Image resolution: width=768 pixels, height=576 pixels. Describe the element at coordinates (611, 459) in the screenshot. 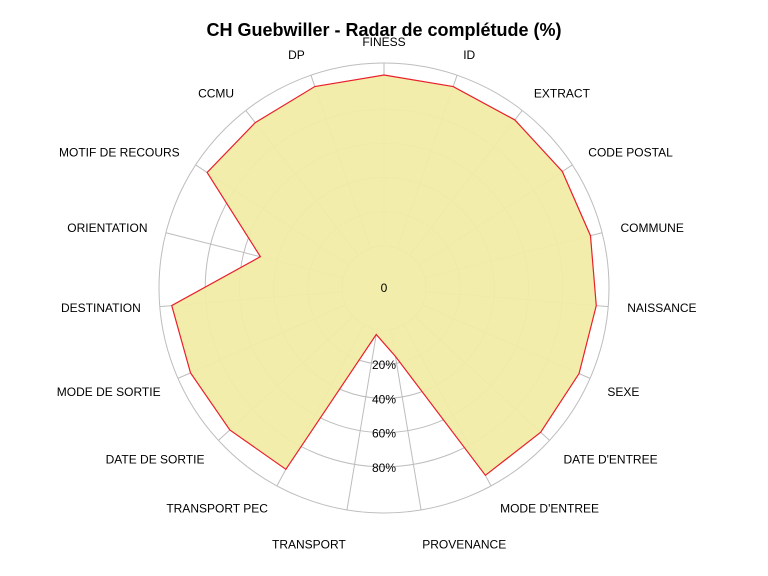

I see `category-label: DATE D'ENTREE` at that location.